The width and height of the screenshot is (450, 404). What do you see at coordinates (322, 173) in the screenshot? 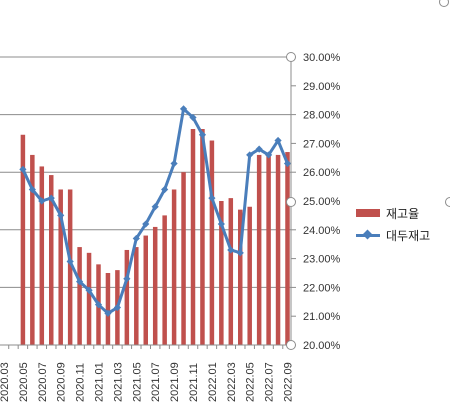
I see `y-tick-label: 26.00%` at bounding box center [322, 173].